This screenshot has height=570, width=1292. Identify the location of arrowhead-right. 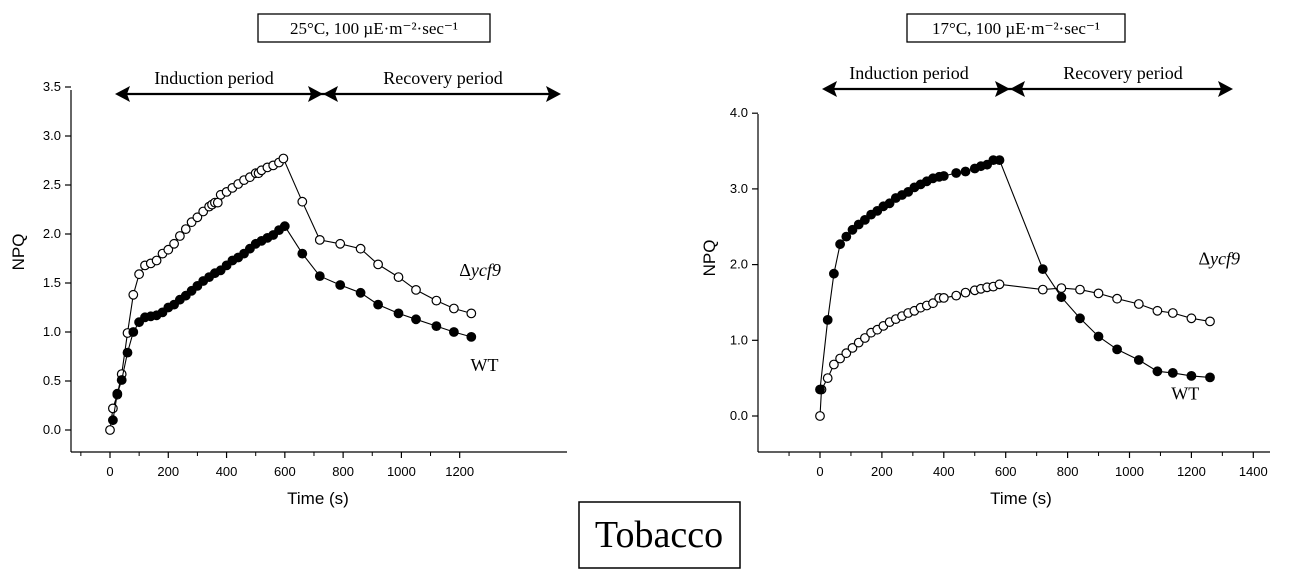
(553, 94).